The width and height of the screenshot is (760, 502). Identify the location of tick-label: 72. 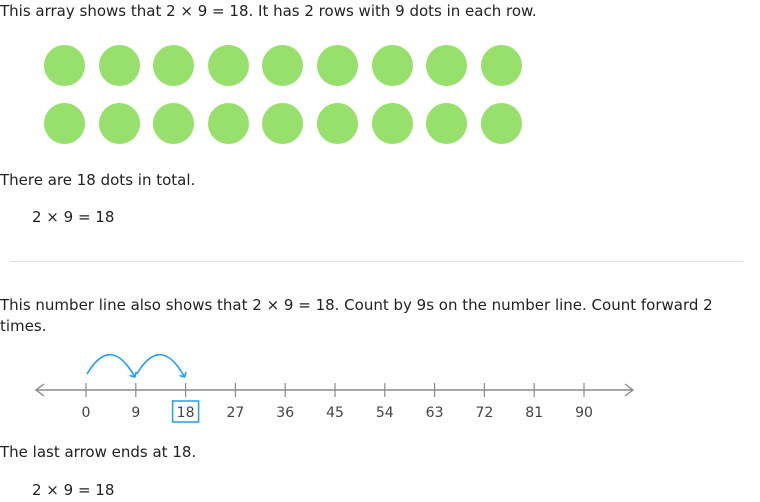
(484, 413).